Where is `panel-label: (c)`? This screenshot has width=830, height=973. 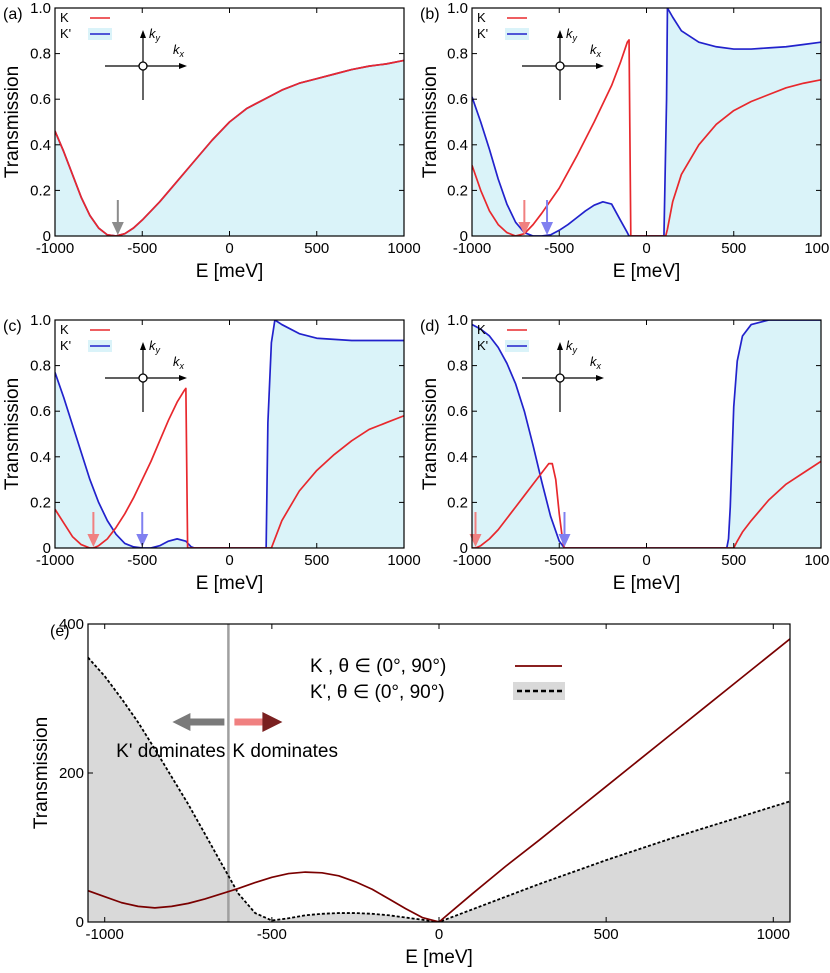
panel-label: (c) is located at coordinates (12, 326).